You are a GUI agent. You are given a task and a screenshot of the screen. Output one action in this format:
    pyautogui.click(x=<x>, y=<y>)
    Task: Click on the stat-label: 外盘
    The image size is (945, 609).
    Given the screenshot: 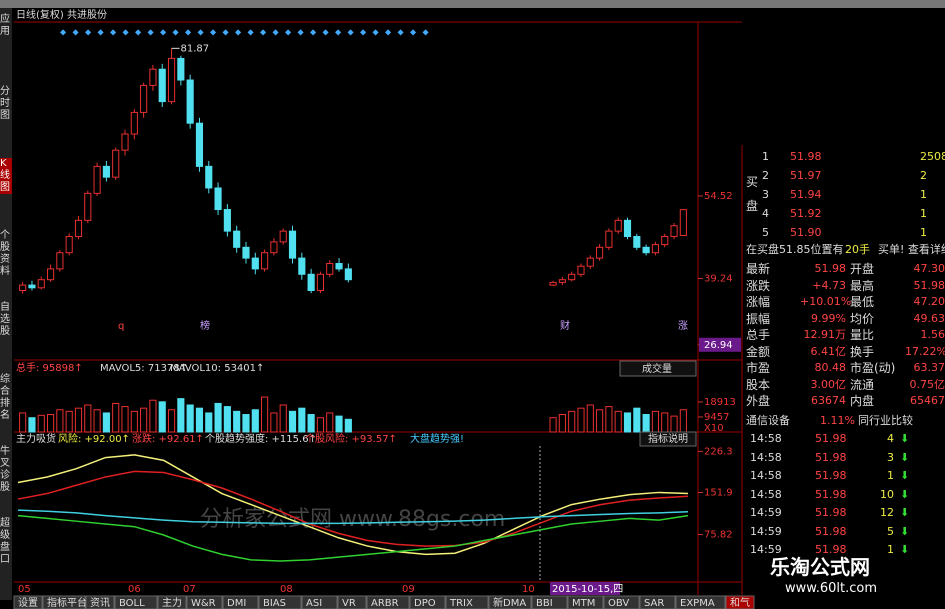 What is the action you would take?
    pyautogui.click(x=758, y=401)
    